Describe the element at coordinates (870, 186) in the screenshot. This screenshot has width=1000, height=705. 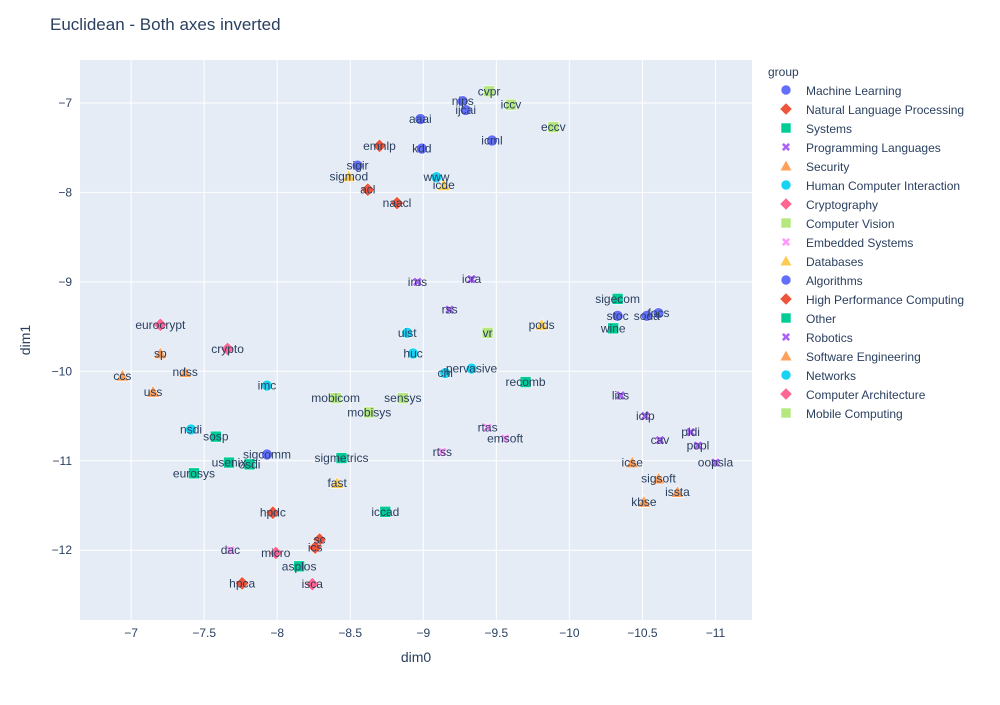
I see `legend-item: Human Computer Interaction` at that location.